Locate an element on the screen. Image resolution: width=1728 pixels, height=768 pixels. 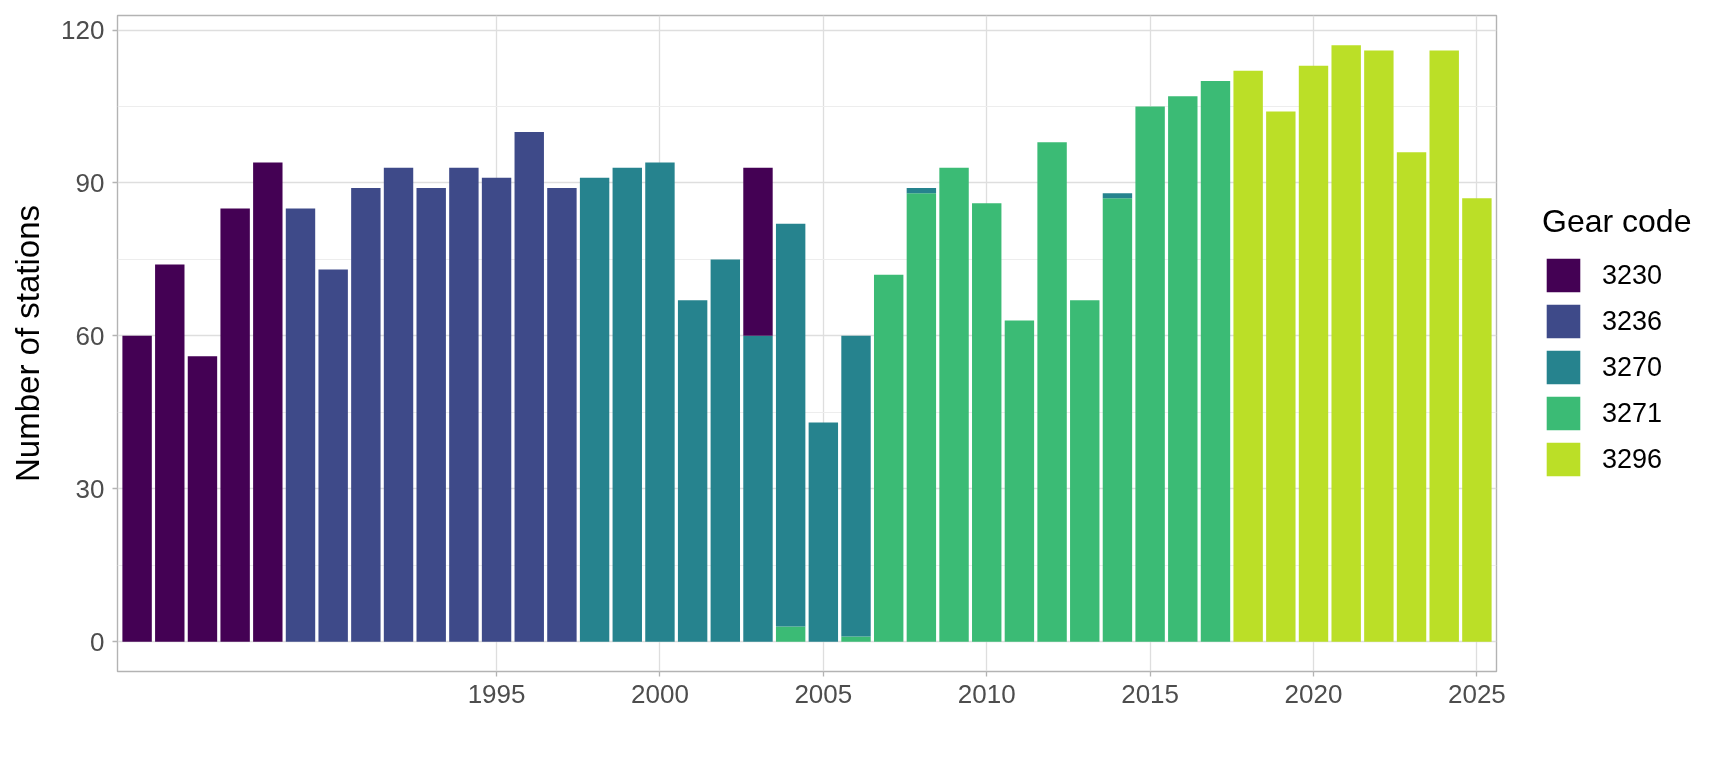
y-tick-label: 30 is located at coordinates (90, 488).